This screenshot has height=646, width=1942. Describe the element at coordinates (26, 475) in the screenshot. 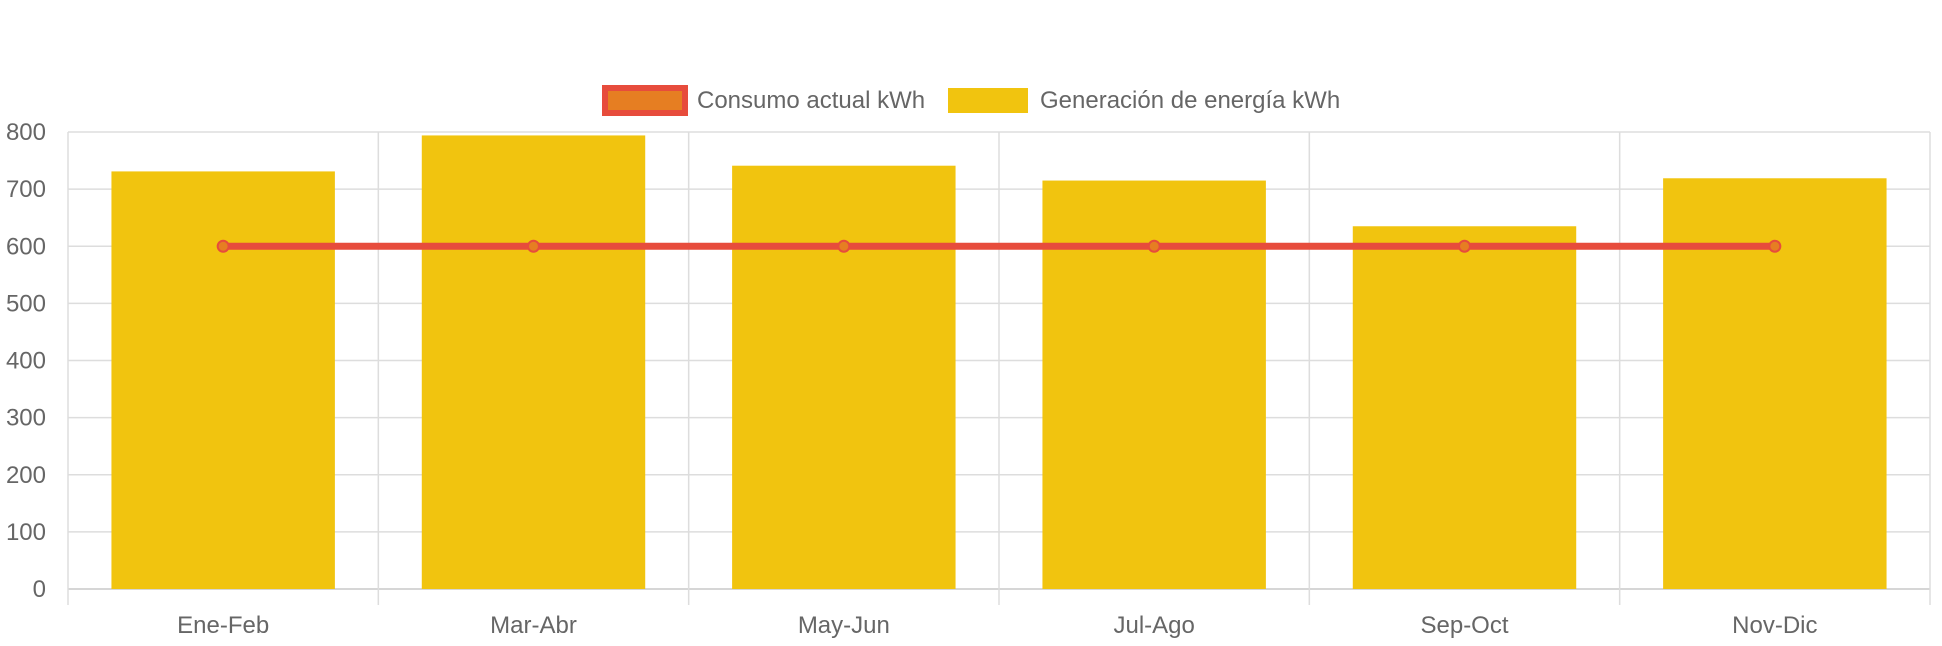

I see `y-tick-label: 200` at that location.